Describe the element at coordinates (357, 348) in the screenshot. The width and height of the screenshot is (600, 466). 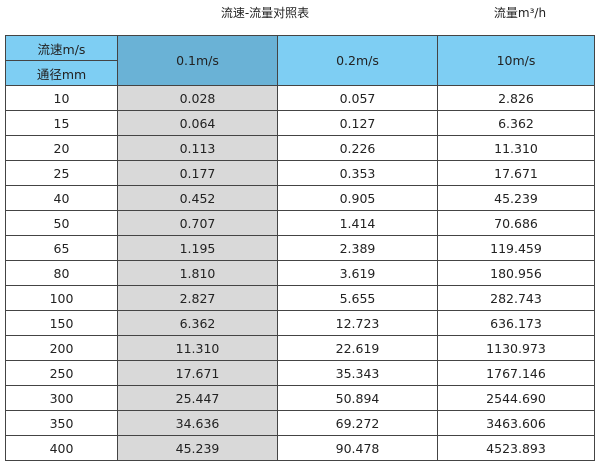
I see `flow-cell: 22.619` at that location.